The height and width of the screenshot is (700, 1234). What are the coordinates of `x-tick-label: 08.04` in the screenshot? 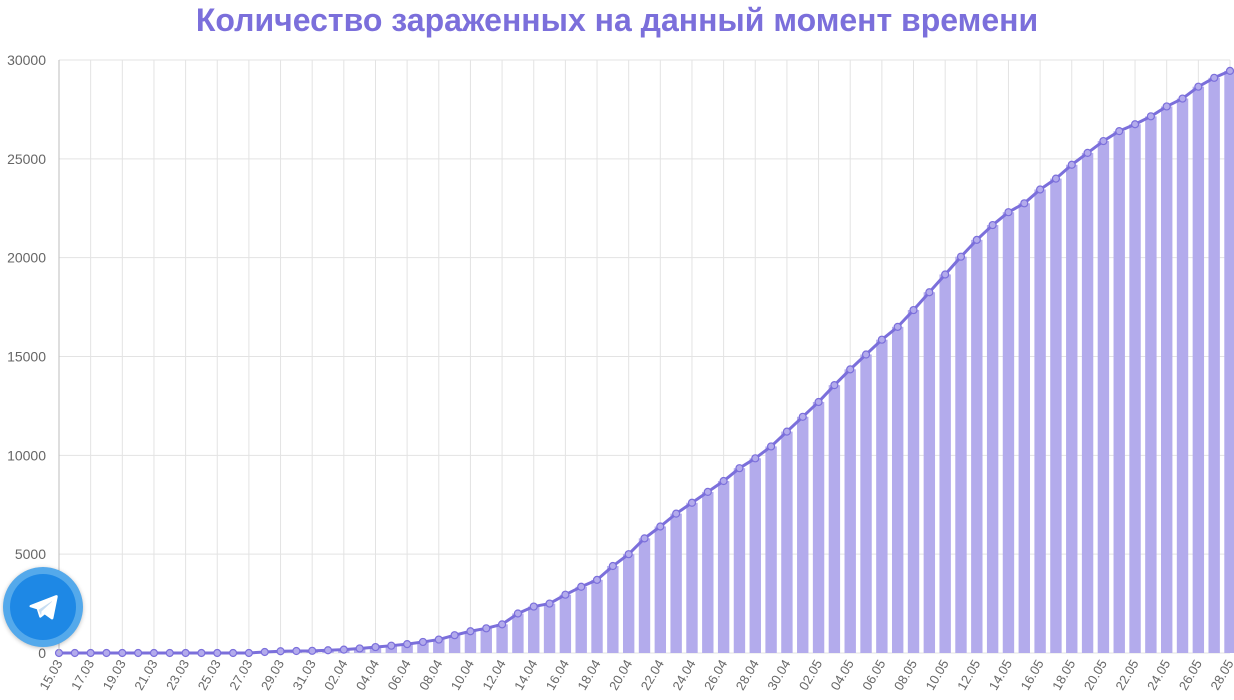 It's located at (430, 675).